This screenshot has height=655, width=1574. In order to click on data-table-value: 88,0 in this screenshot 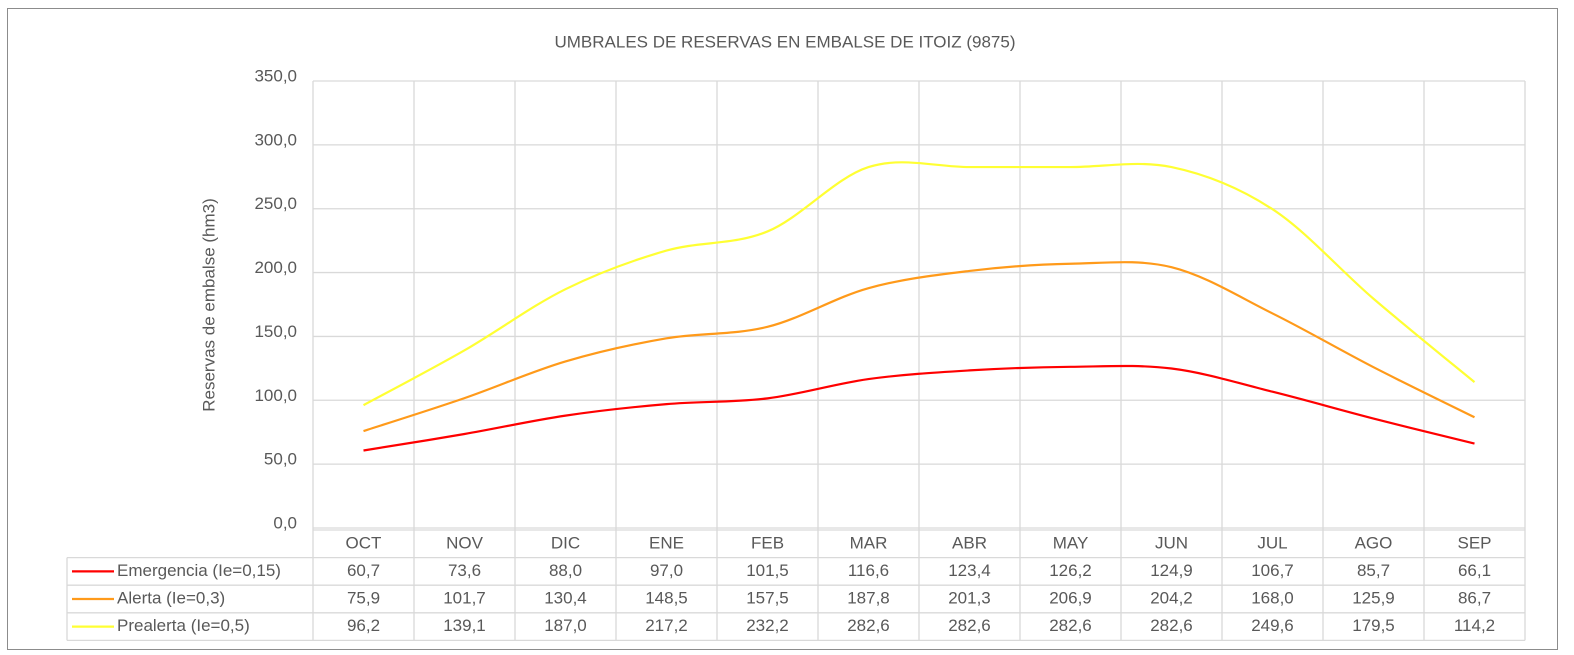, I will do `click(565, 570)`.